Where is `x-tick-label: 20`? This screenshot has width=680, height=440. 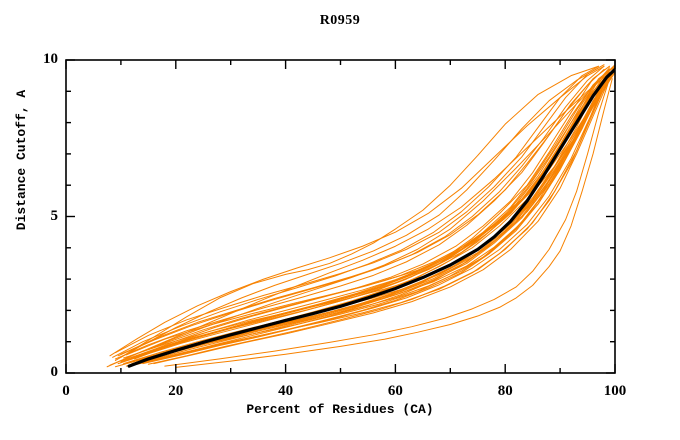
x-tick-label: 20 is located at coordinates (176, 391).